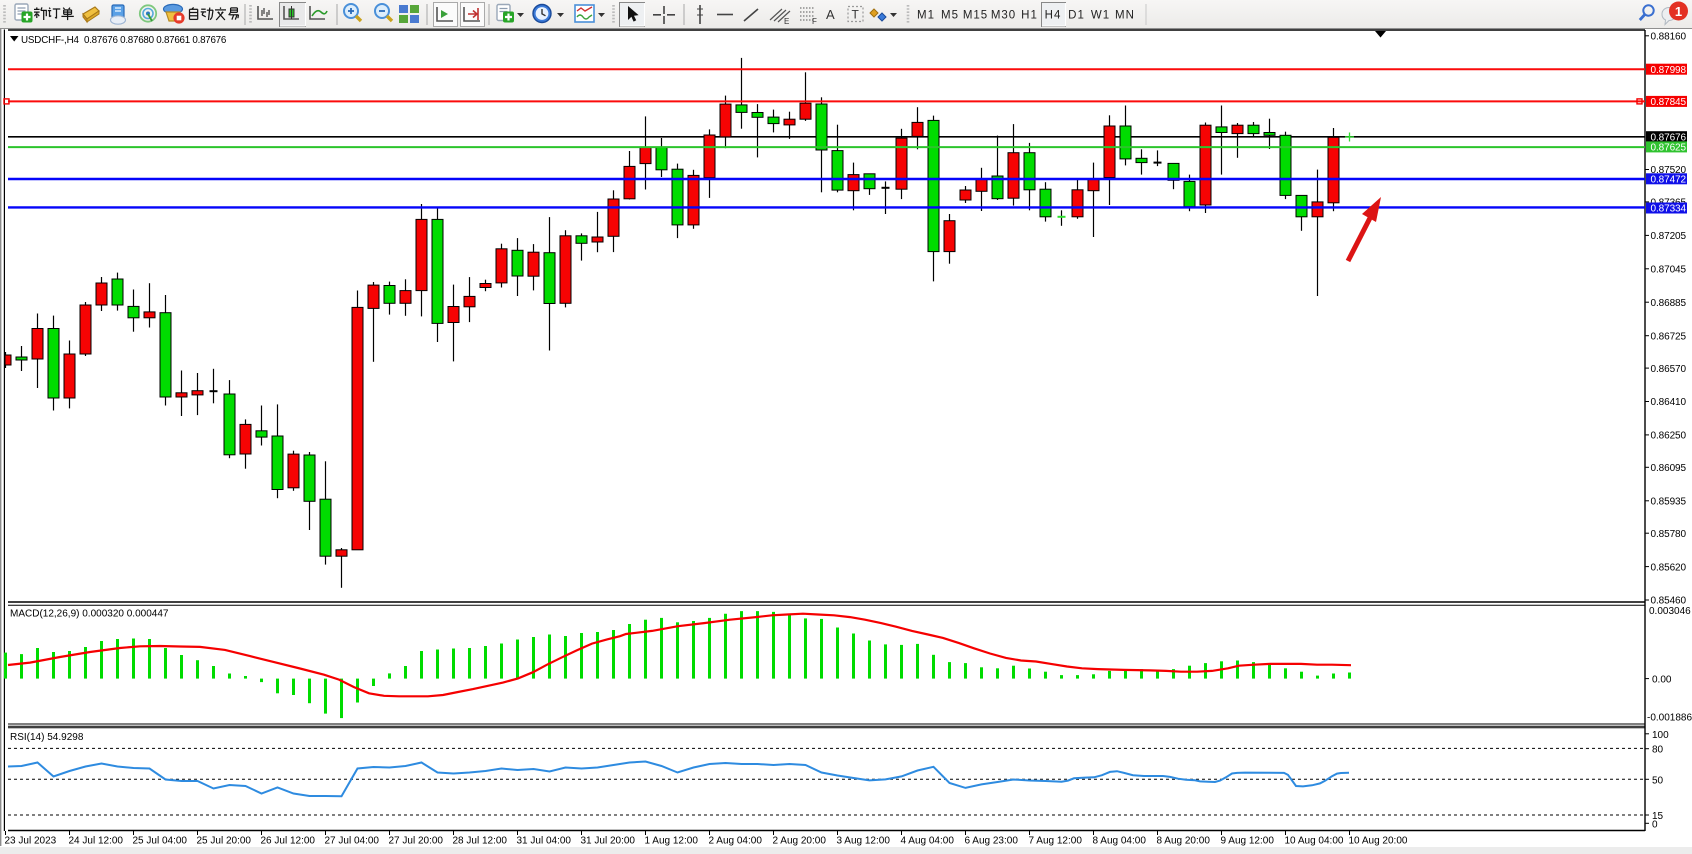 This screenshot has width=1692, height=854. What do you see at coordinates (1669, 137) in the screenshot?
I see `svg-text: 0.87676` at bounding box center [1669, 137].